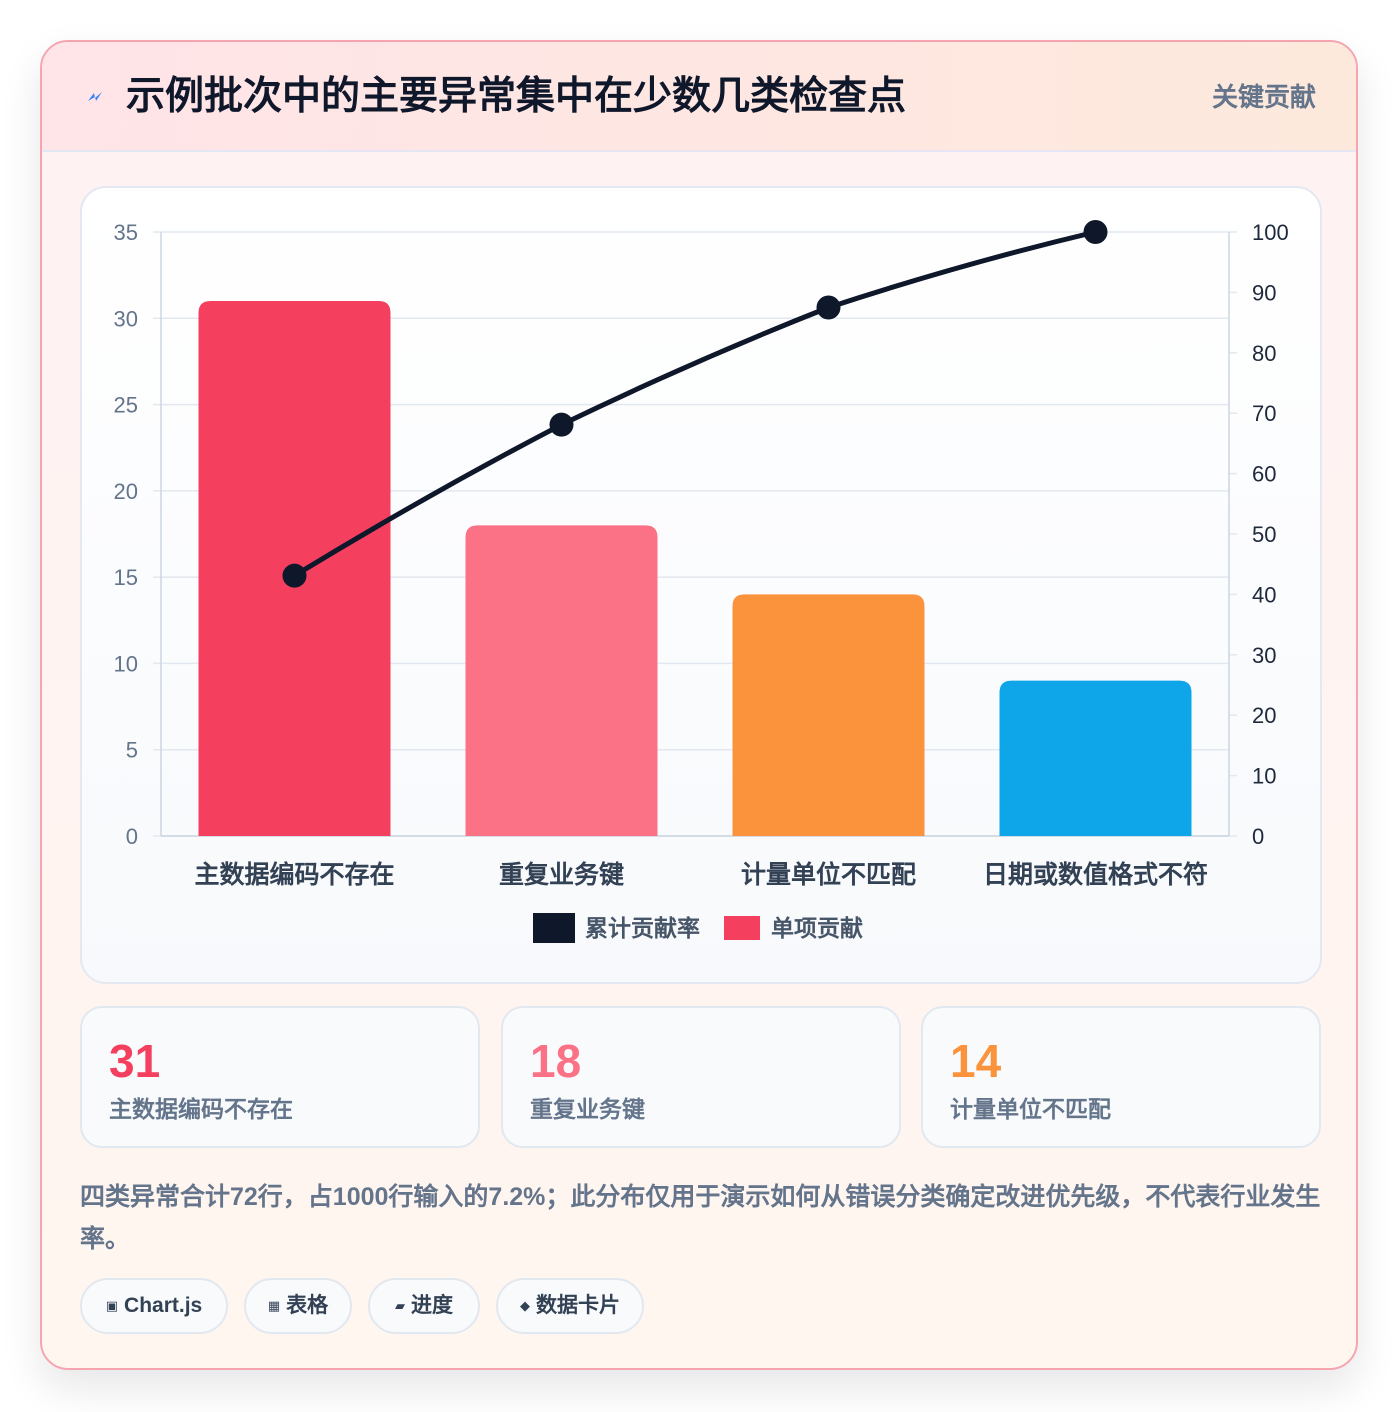  Describe the element at coordinates (828, 874) in the screenshot. I see `x-tick-label: 计量单位不匹配` at that location.